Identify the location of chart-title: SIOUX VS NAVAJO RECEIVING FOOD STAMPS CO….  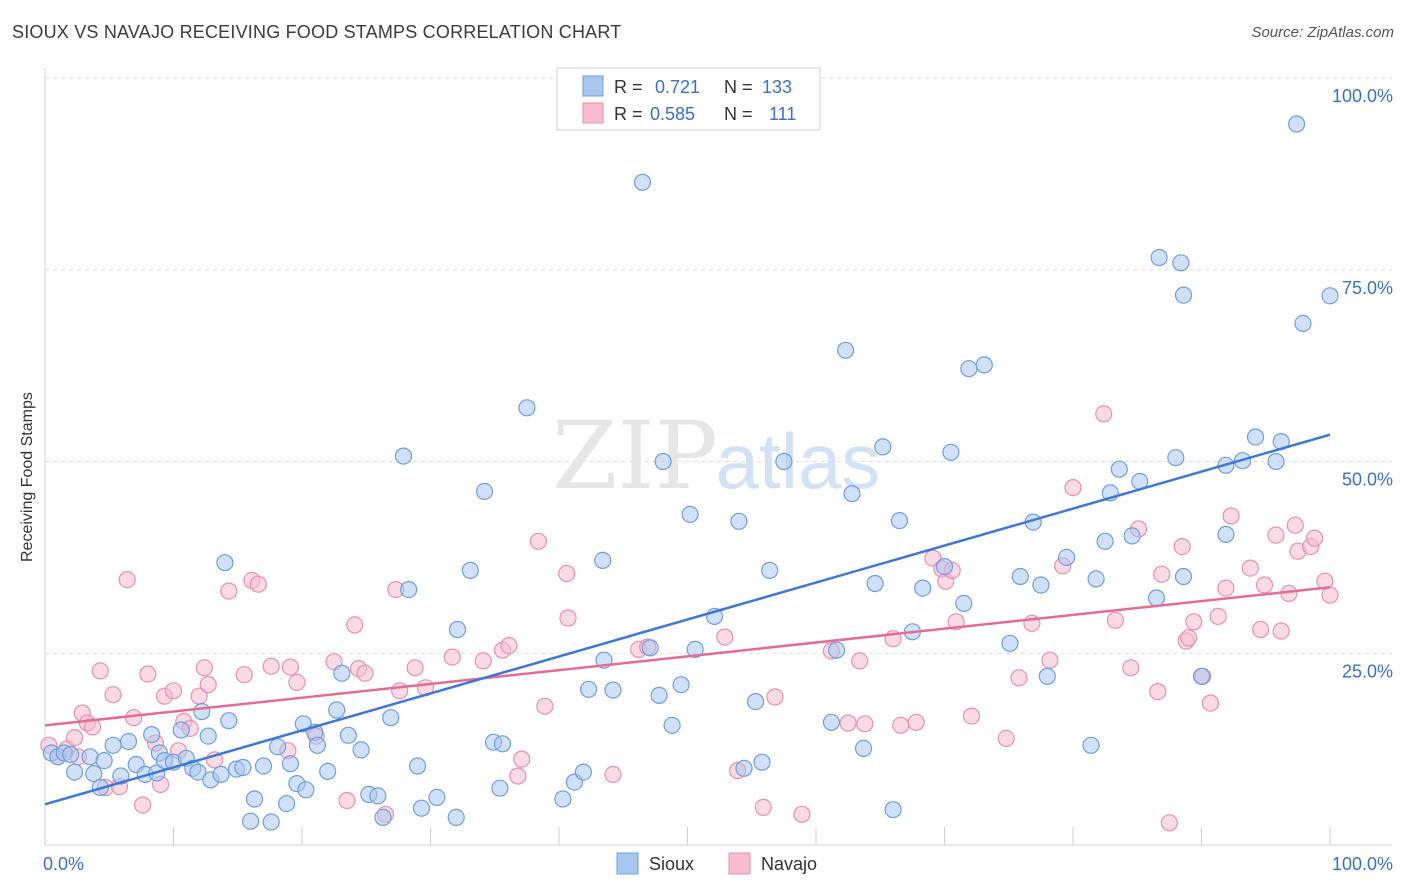
(317, 32).